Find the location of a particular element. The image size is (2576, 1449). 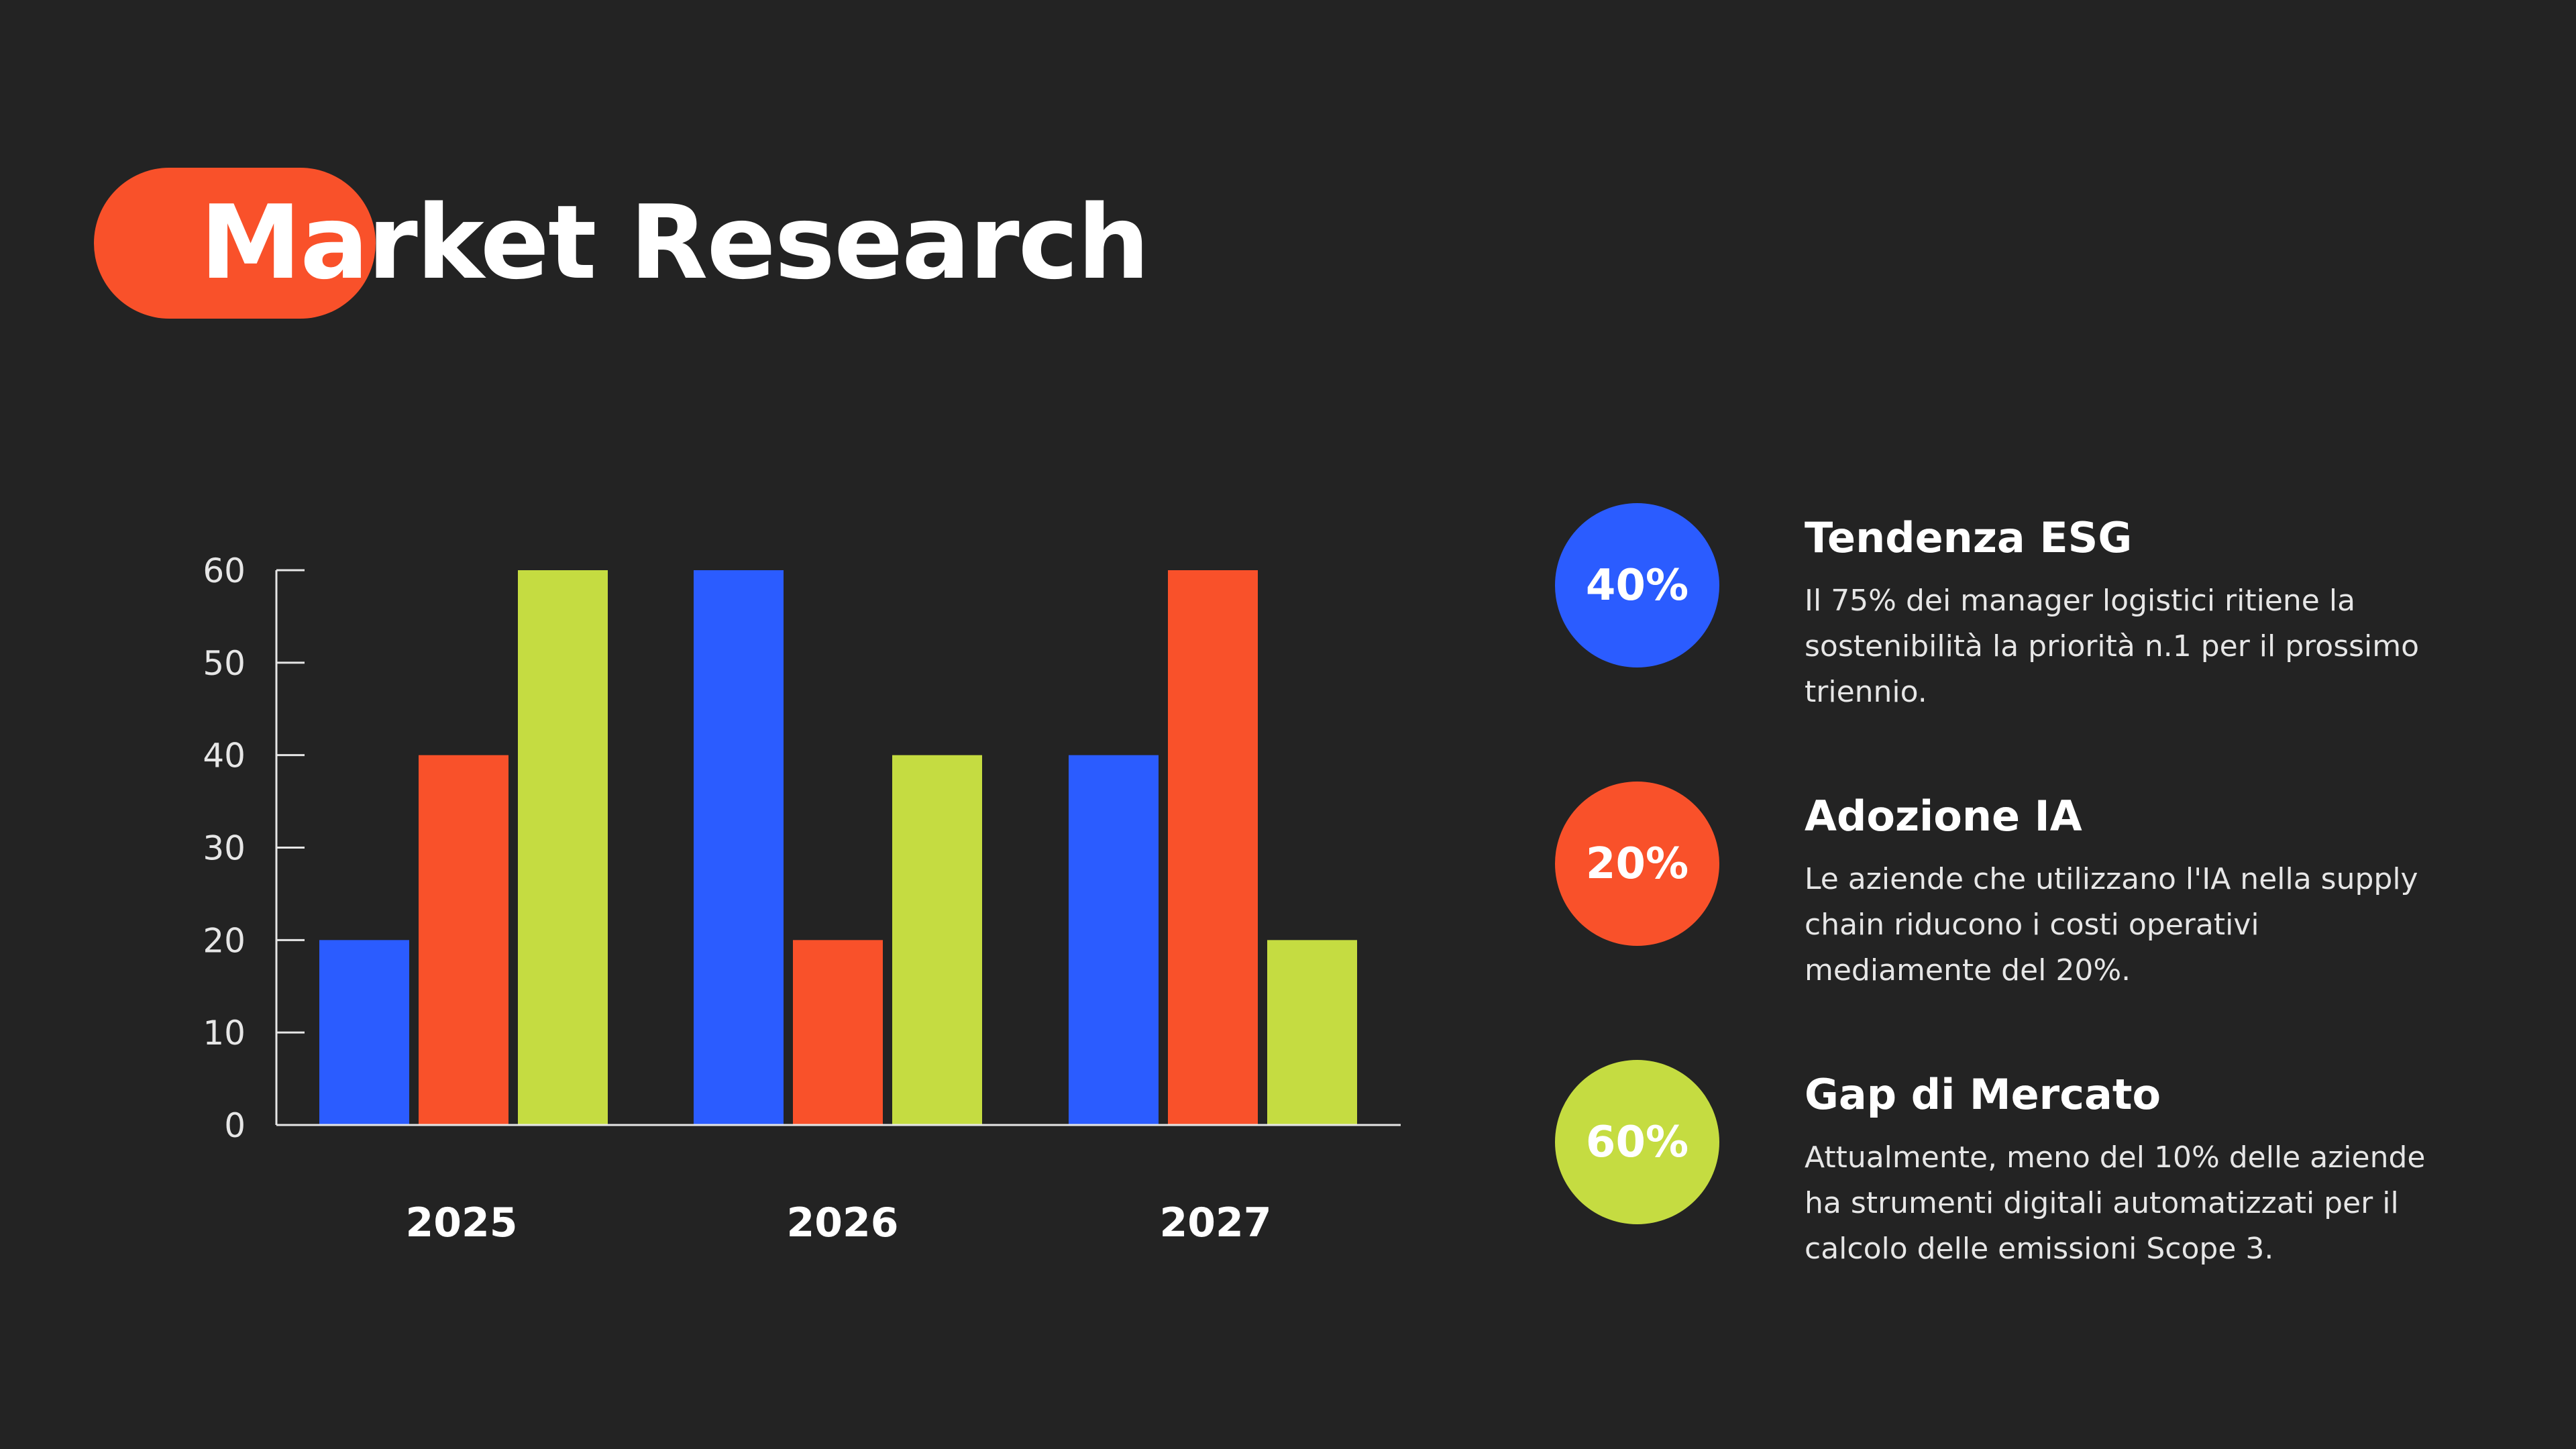

stat-gap-heading: Gap di Mercato is located at coordinates (1983, 1094).